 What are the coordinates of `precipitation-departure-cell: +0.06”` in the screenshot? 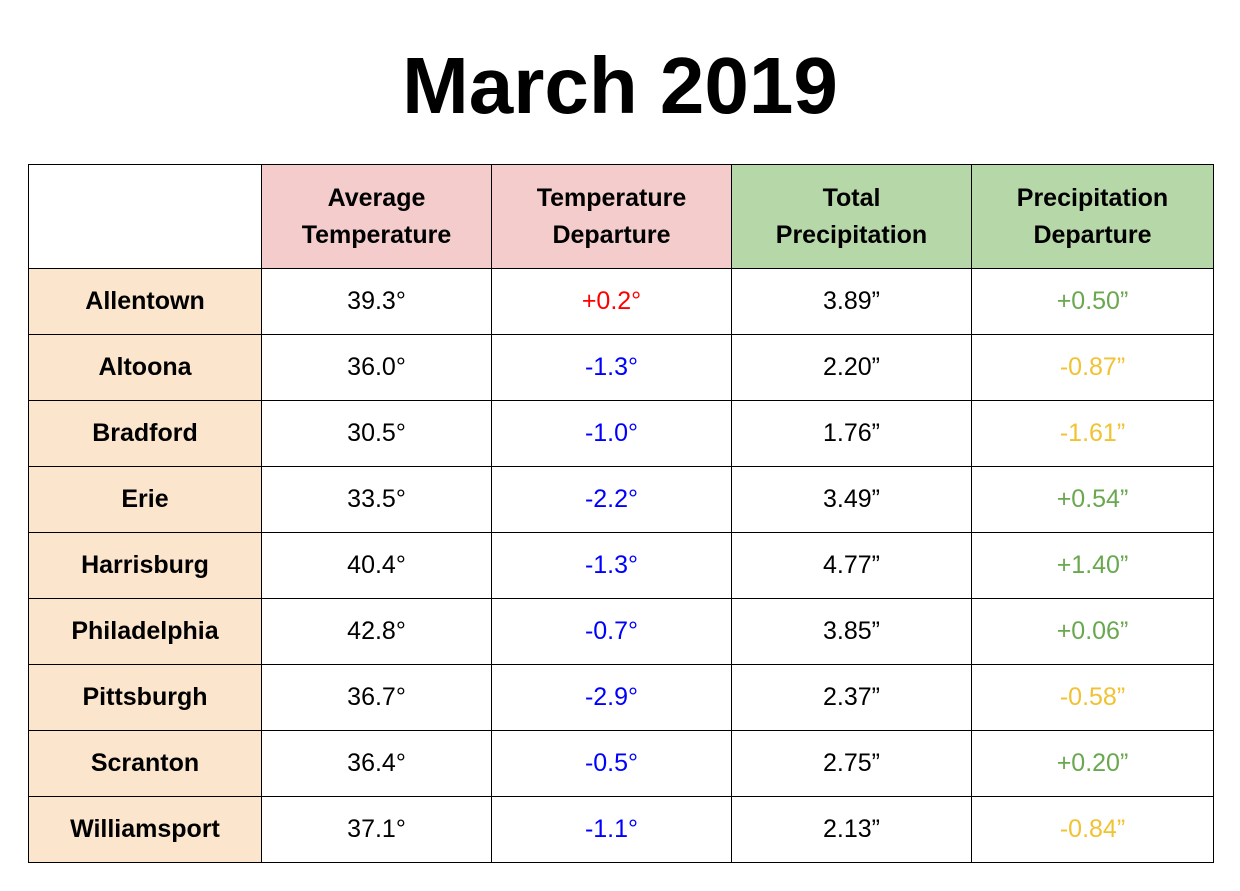 It's located at (1092, 631).